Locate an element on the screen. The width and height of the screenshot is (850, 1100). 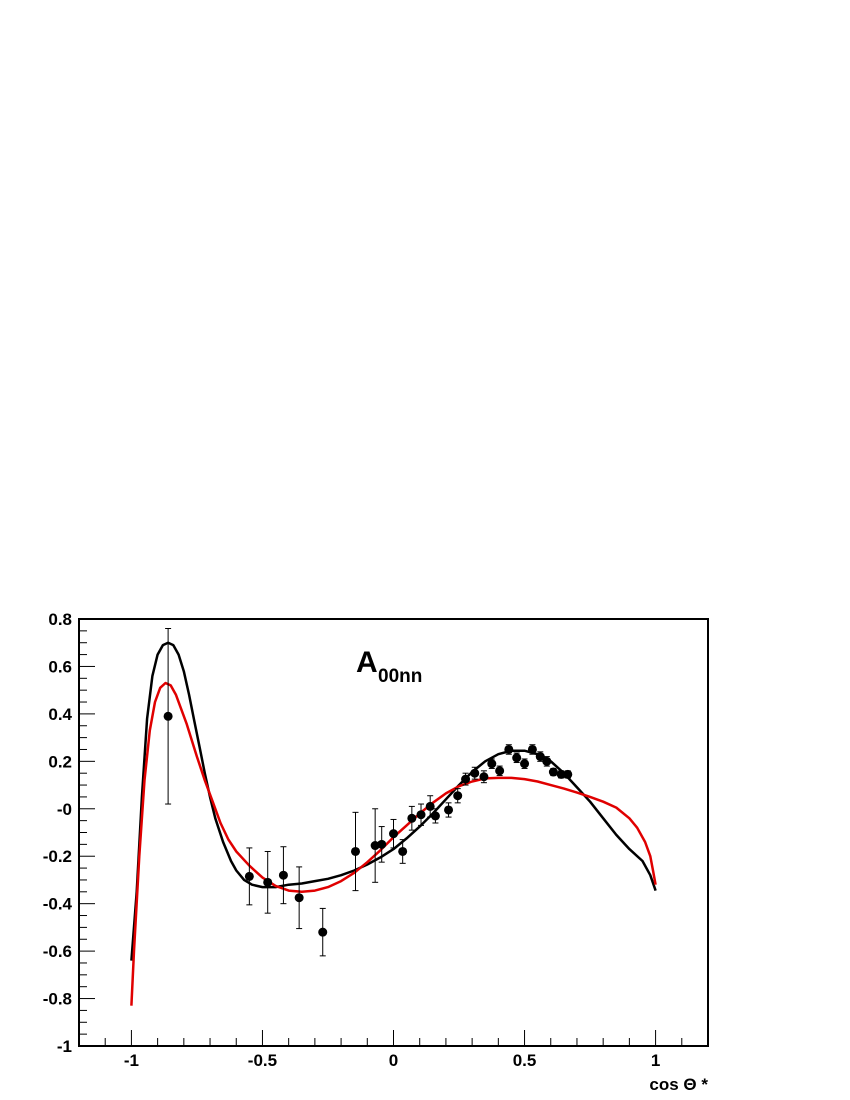
y-tick-label: 0.6 is located at coordinates (60, 666).